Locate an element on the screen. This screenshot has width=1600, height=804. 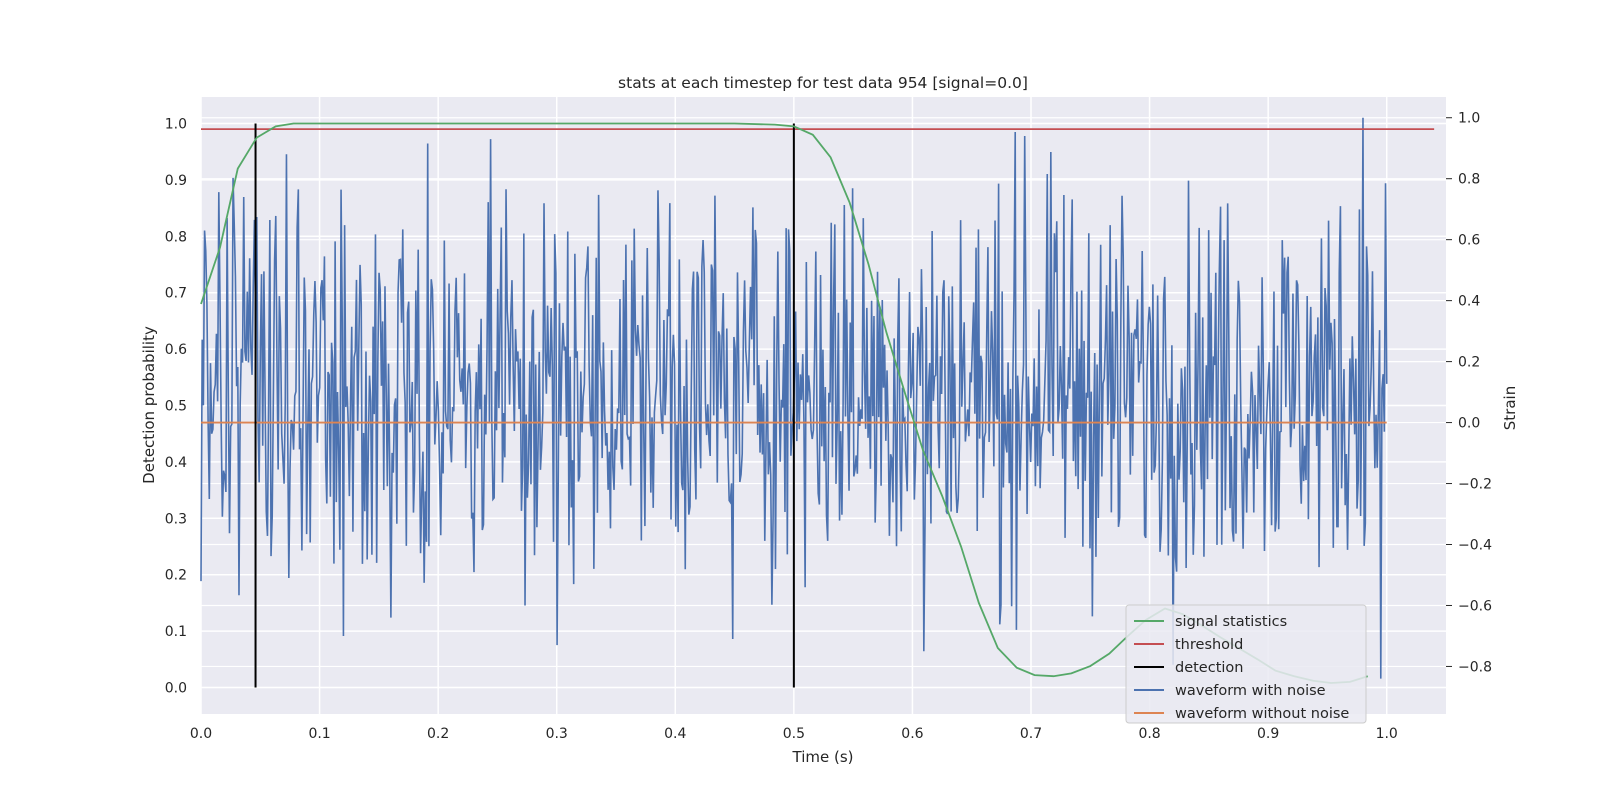
left-y-tick-label: 0.0 is located at coordinates (176, 688).